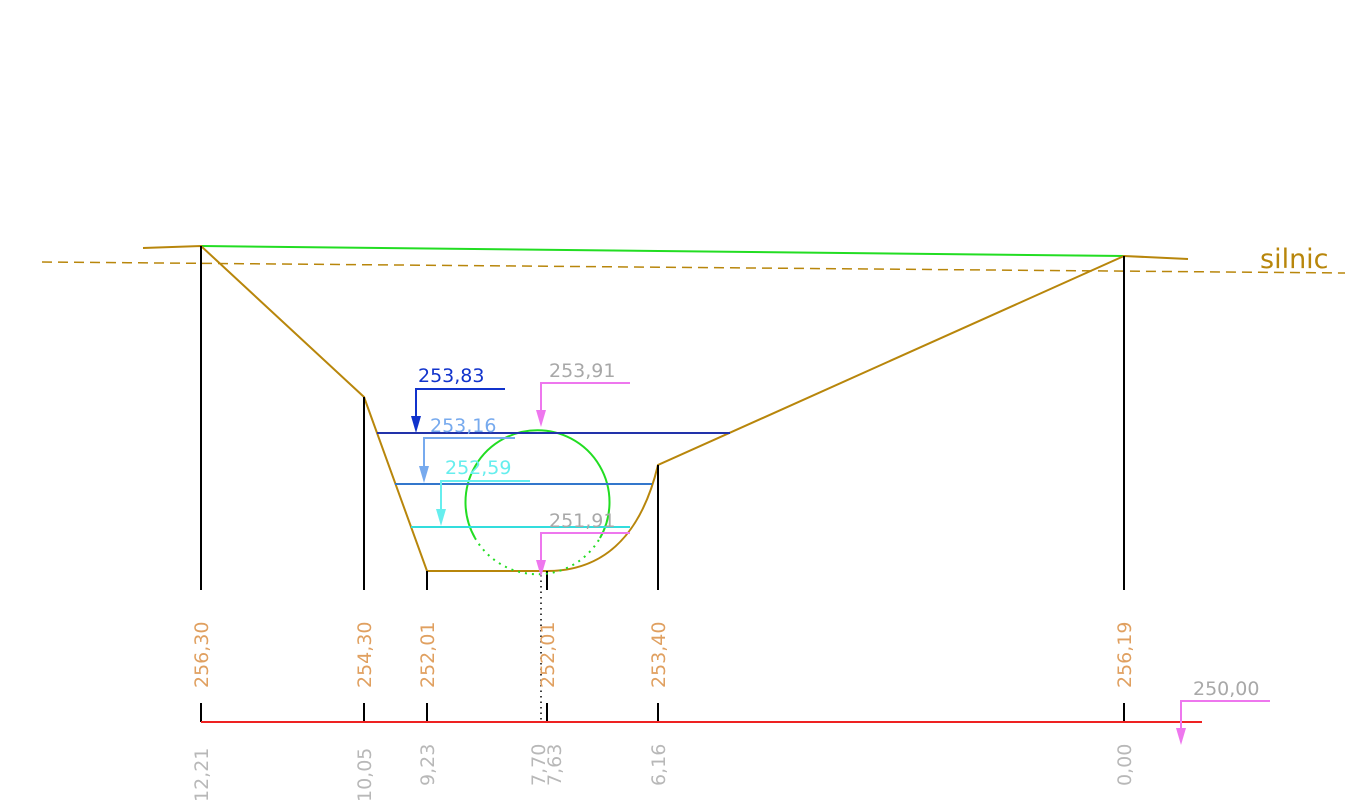 The height and width of the screenshot is (811, 1345). I want to click on level-marker: 250,00, so click(1223, 711).